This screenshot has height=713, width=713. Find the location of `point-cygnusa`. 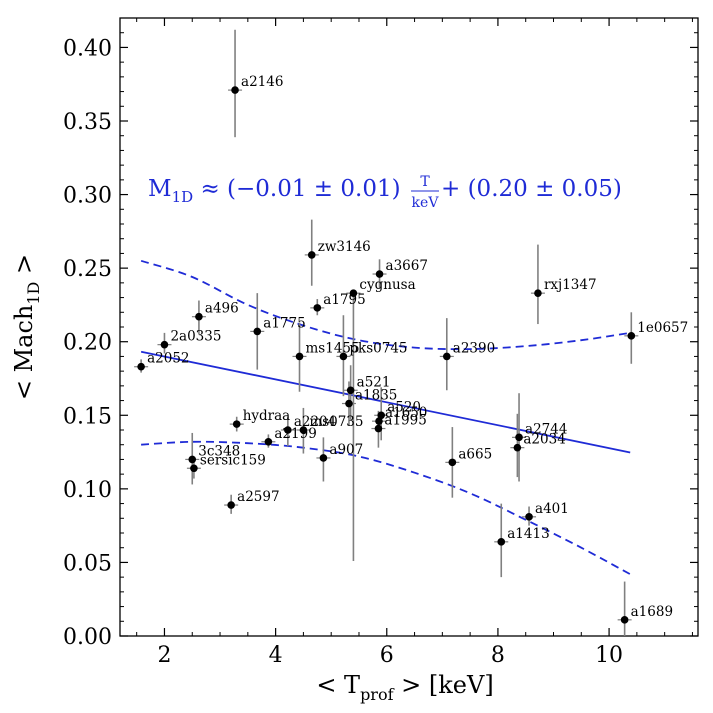

point-cygnusa is located at coordinates (353, 293).